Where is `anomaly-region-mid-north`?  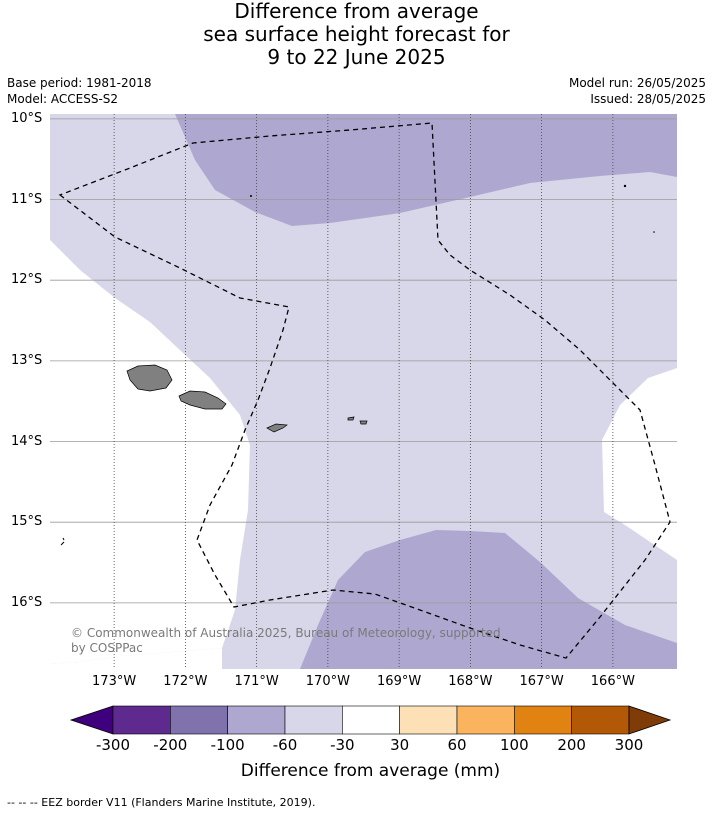
anomaly-region-mid-north is located at coordinates (426, 170).